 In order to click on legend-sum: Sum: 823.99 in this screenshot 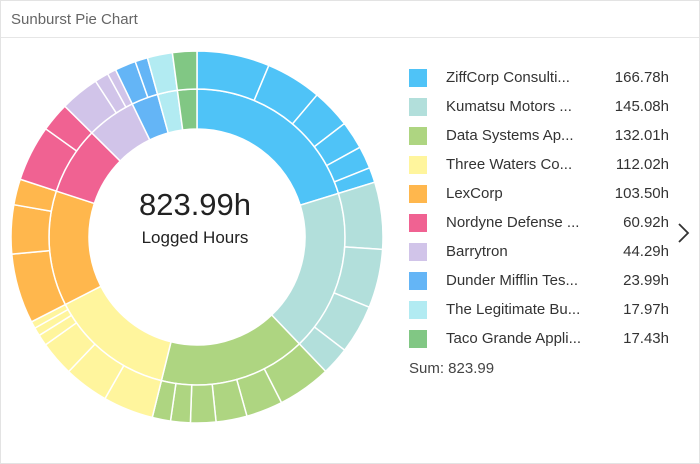, I will do `click(452, 368)`.